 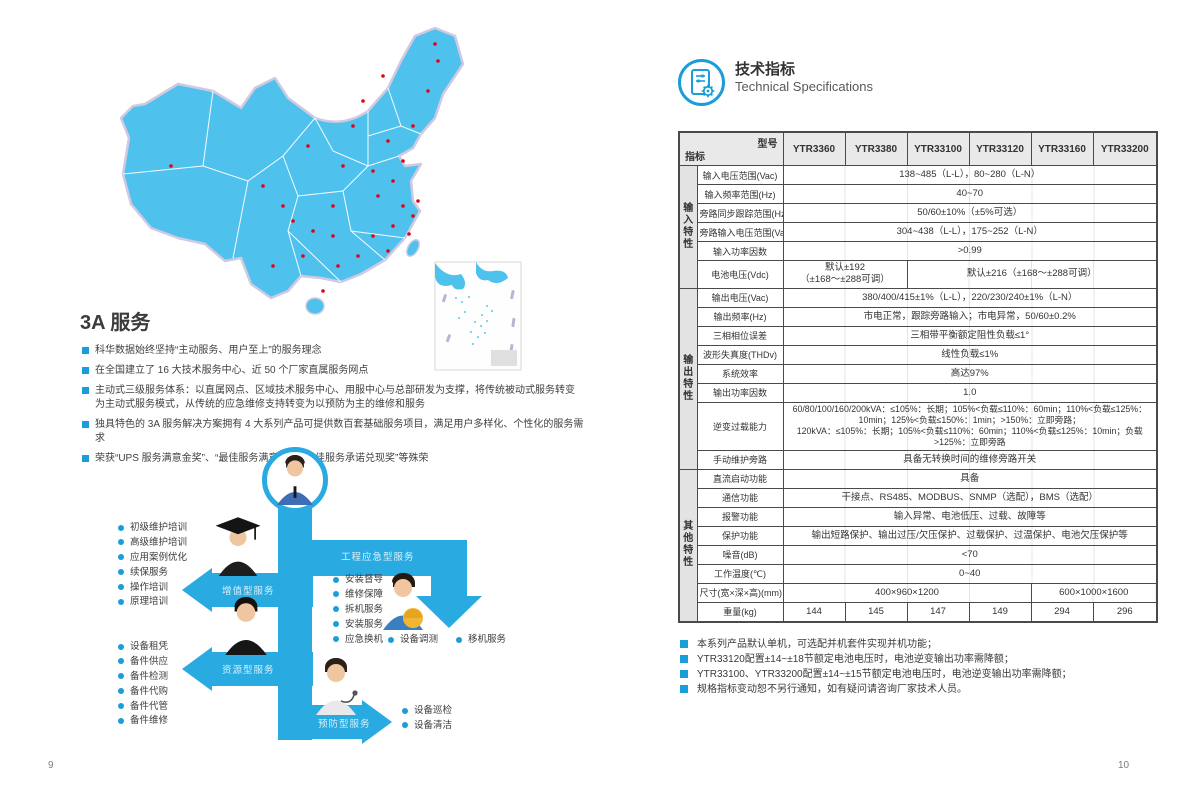 I want to click on list-item-label: 设备调测, so click(x=419, y=639).